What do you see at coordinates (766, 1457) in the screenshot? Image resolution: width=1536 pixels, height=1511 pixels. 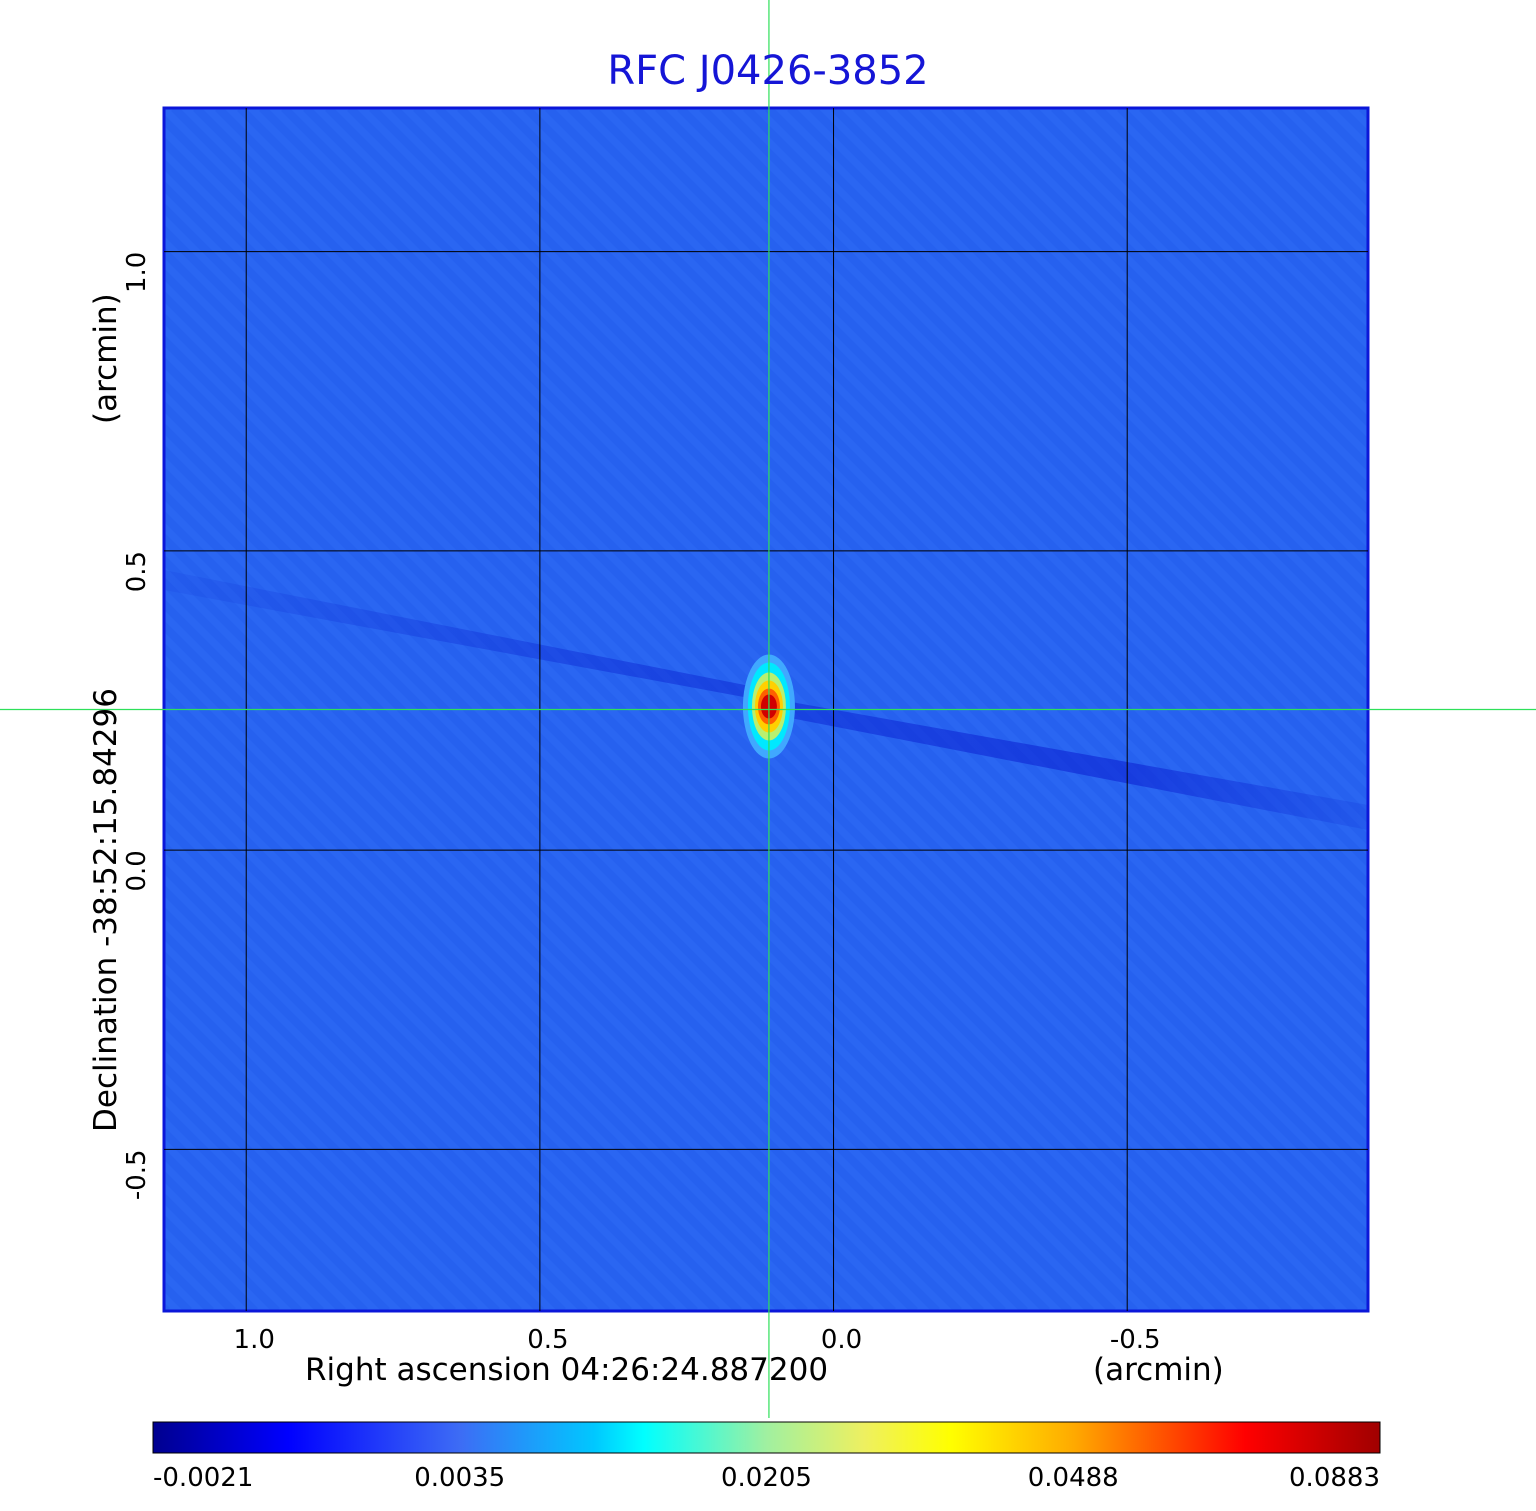 I see `colorbar: -0.0021 0.0035 0.0205 0.0488 0.0883` at bounding box center [766, 1457].